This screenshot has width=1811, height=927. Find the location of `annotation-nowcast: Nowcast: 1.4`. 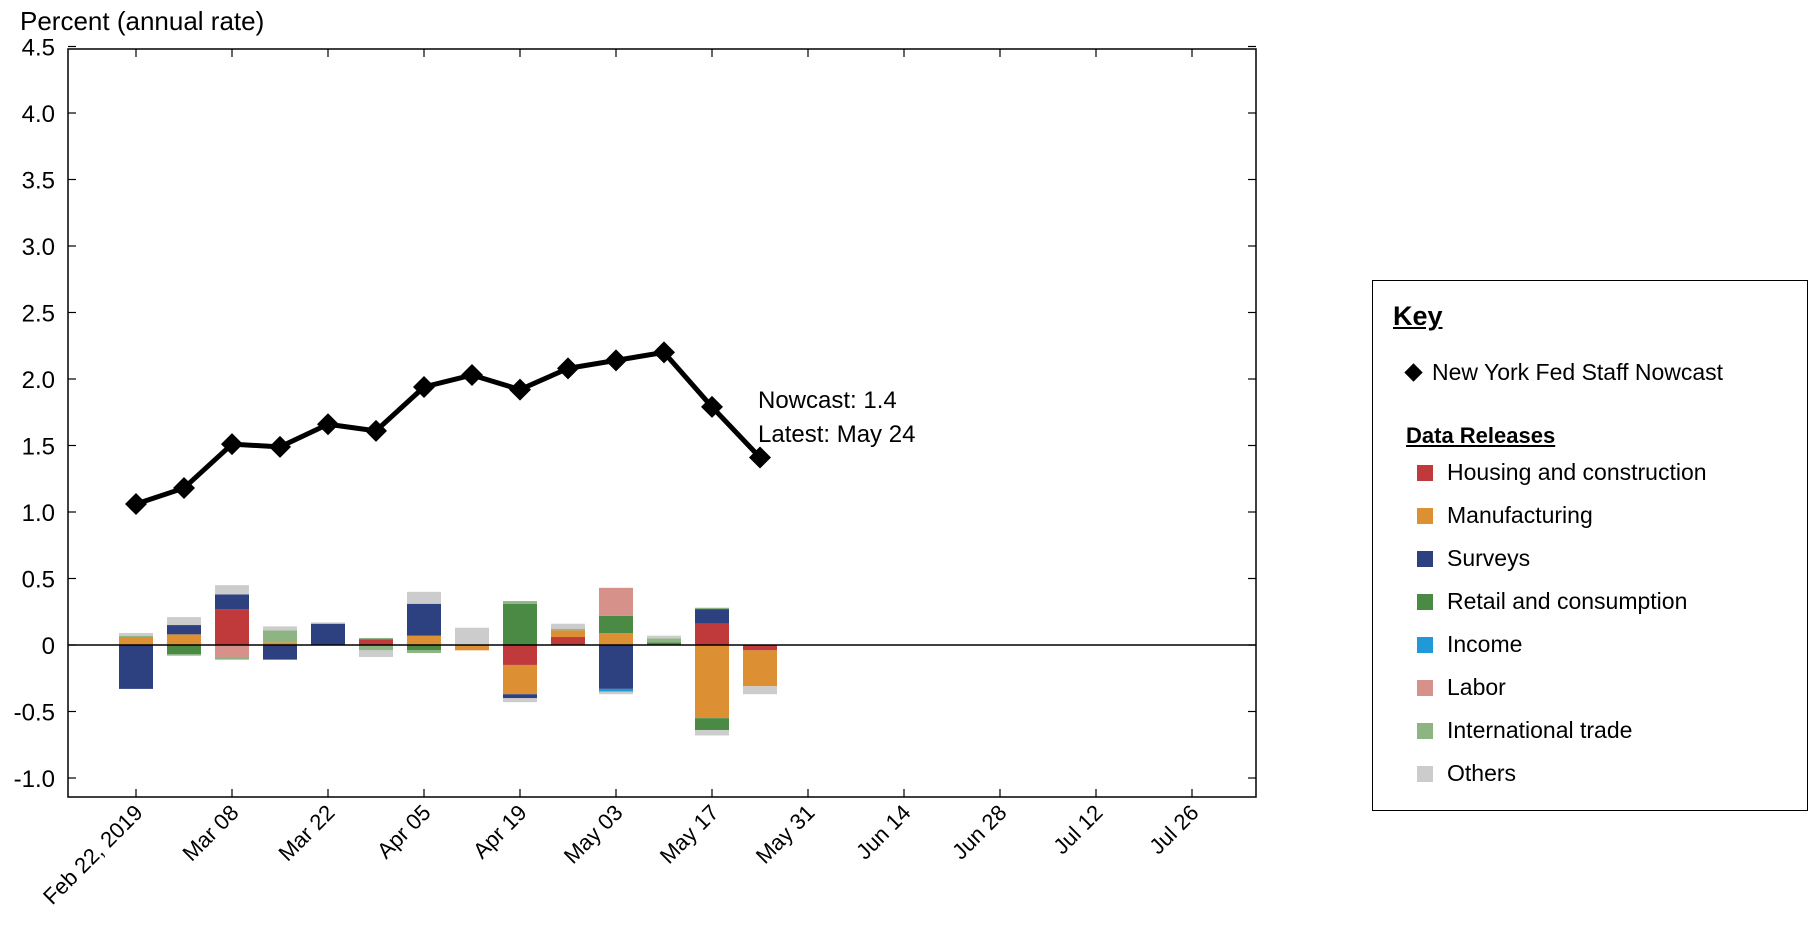

annotation-nowcast: Nowcast: 1.4 is located at coordinates (827, 400).